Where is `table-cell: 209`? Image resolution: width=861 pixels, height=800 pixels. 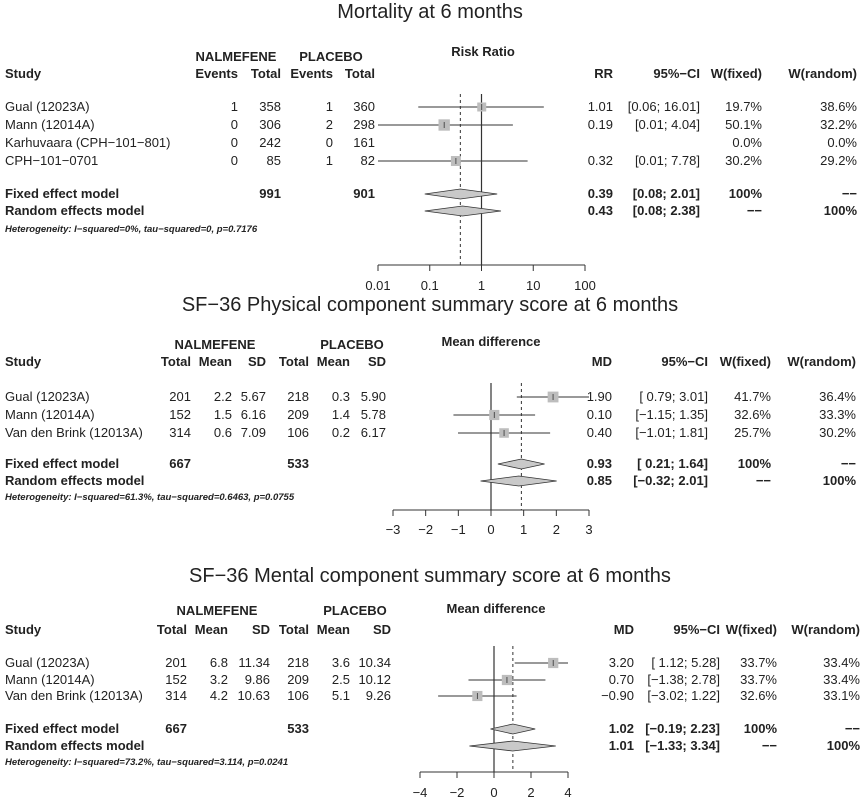 table-cell: 209 is located at coordinates (298, 679).